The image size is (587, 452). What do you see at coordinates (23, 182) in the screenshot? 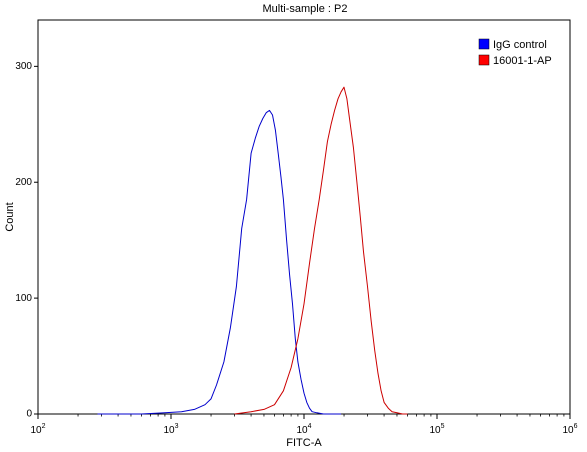
I see `y-tick-label-2: 200` at bounding box center [23, 182].